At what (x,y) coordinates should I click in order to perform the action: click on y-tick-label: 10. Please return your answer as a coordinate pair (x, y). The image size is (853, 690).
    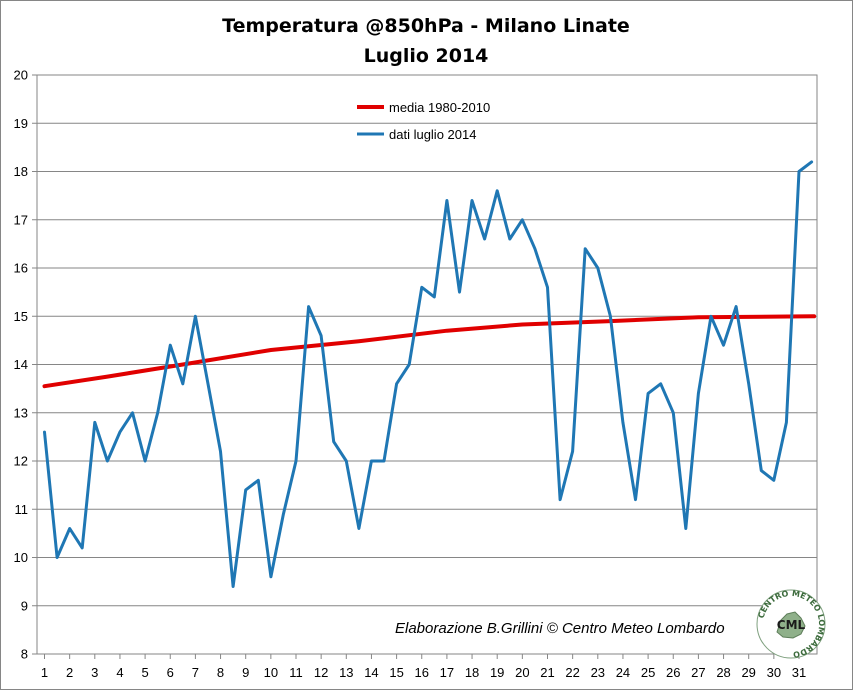
    Looking at the image, I should click on (21, 557).